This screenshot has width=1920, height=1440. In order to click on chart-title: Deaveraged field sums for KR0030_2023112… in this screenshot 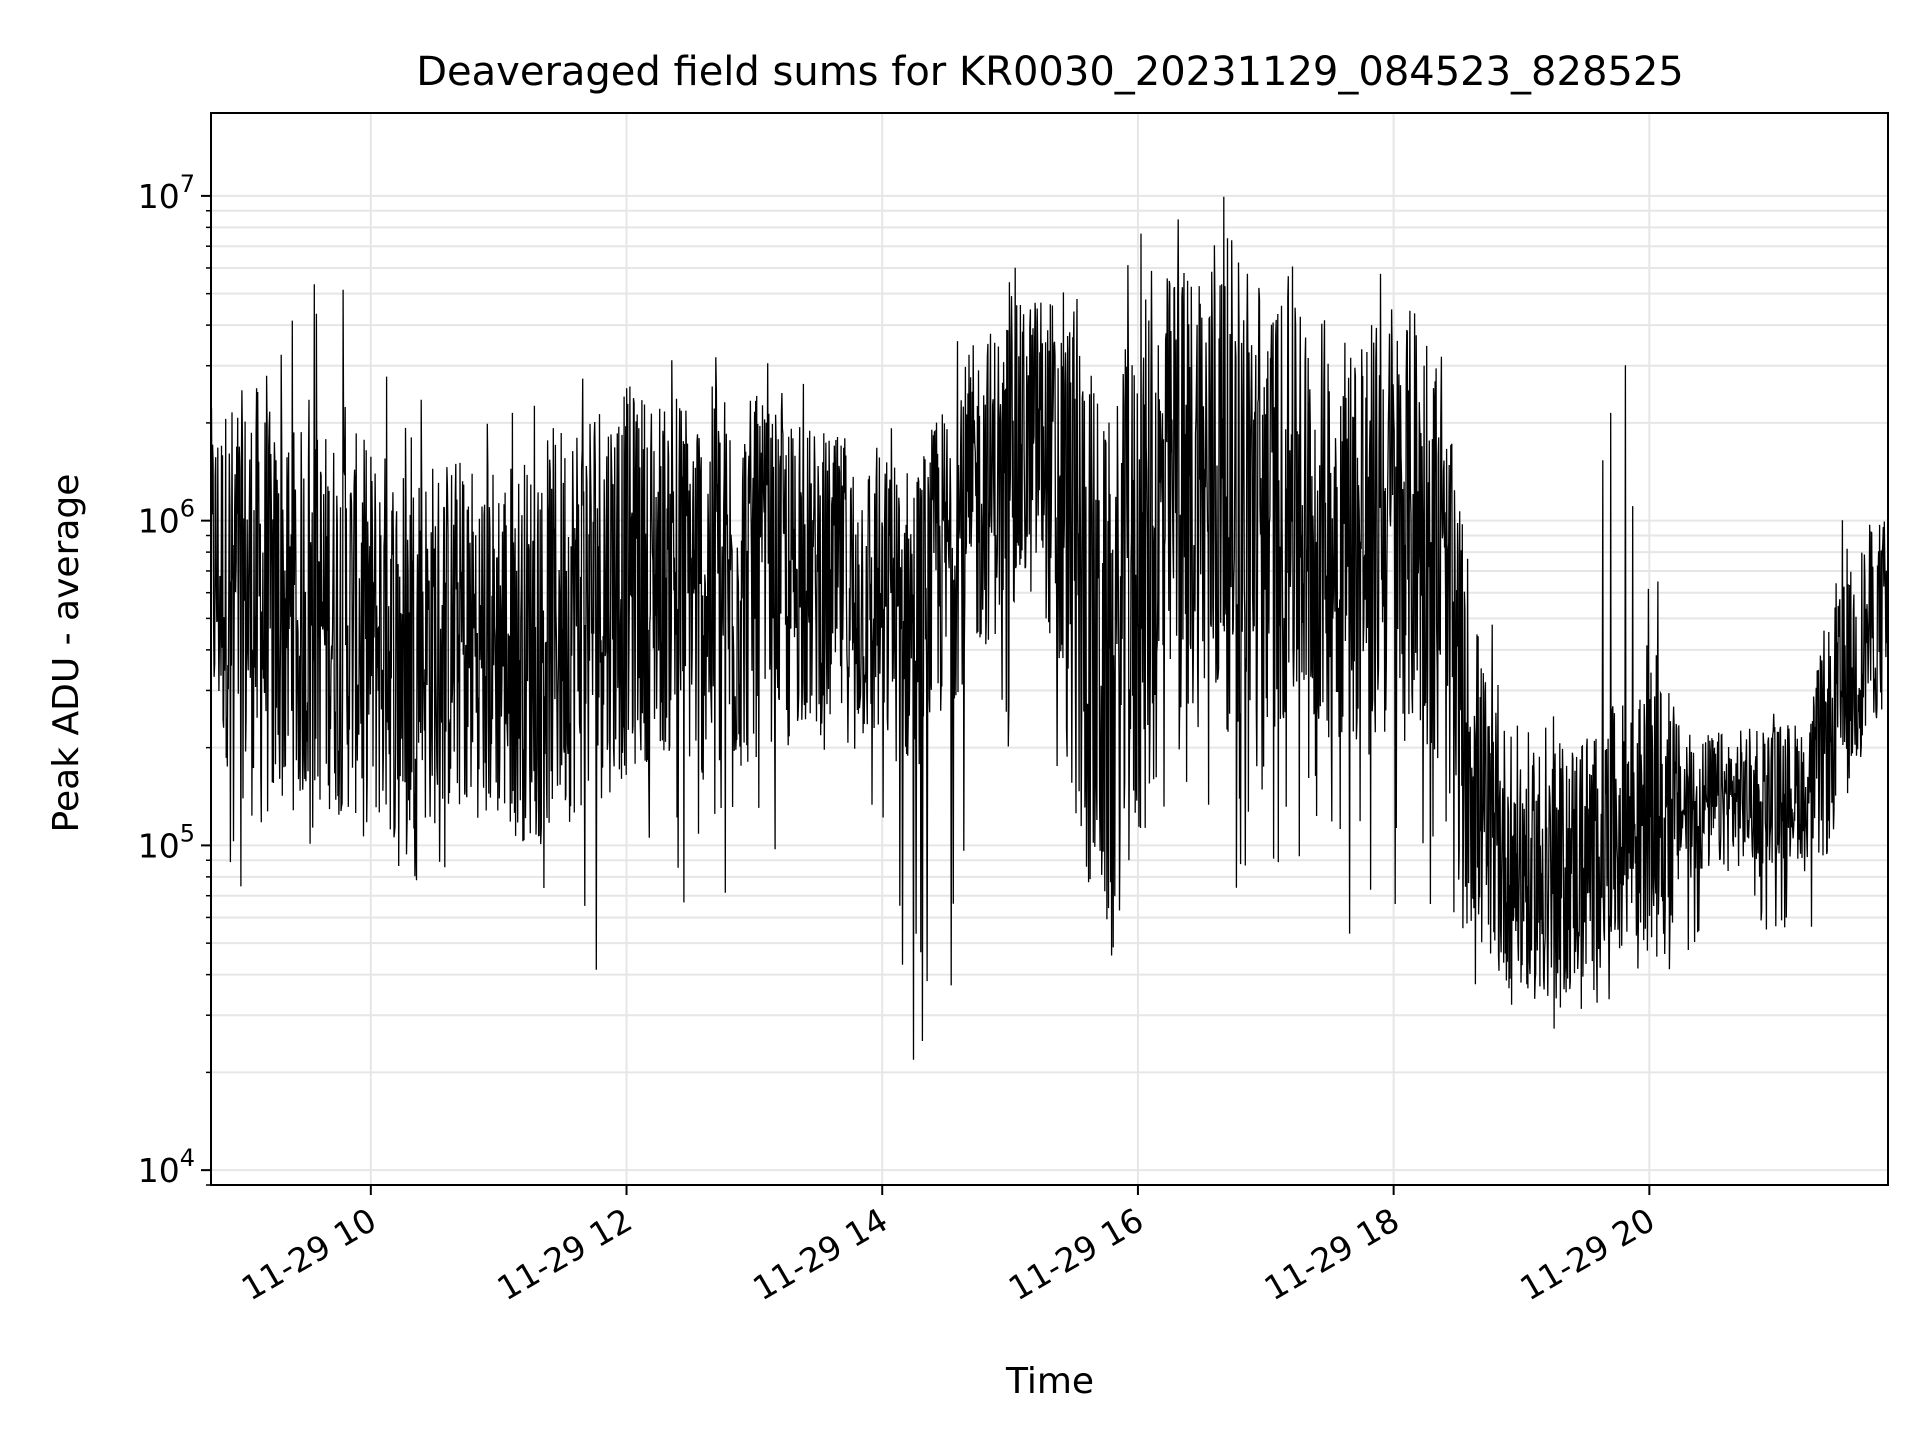, I will do `click(1050, 72)`.